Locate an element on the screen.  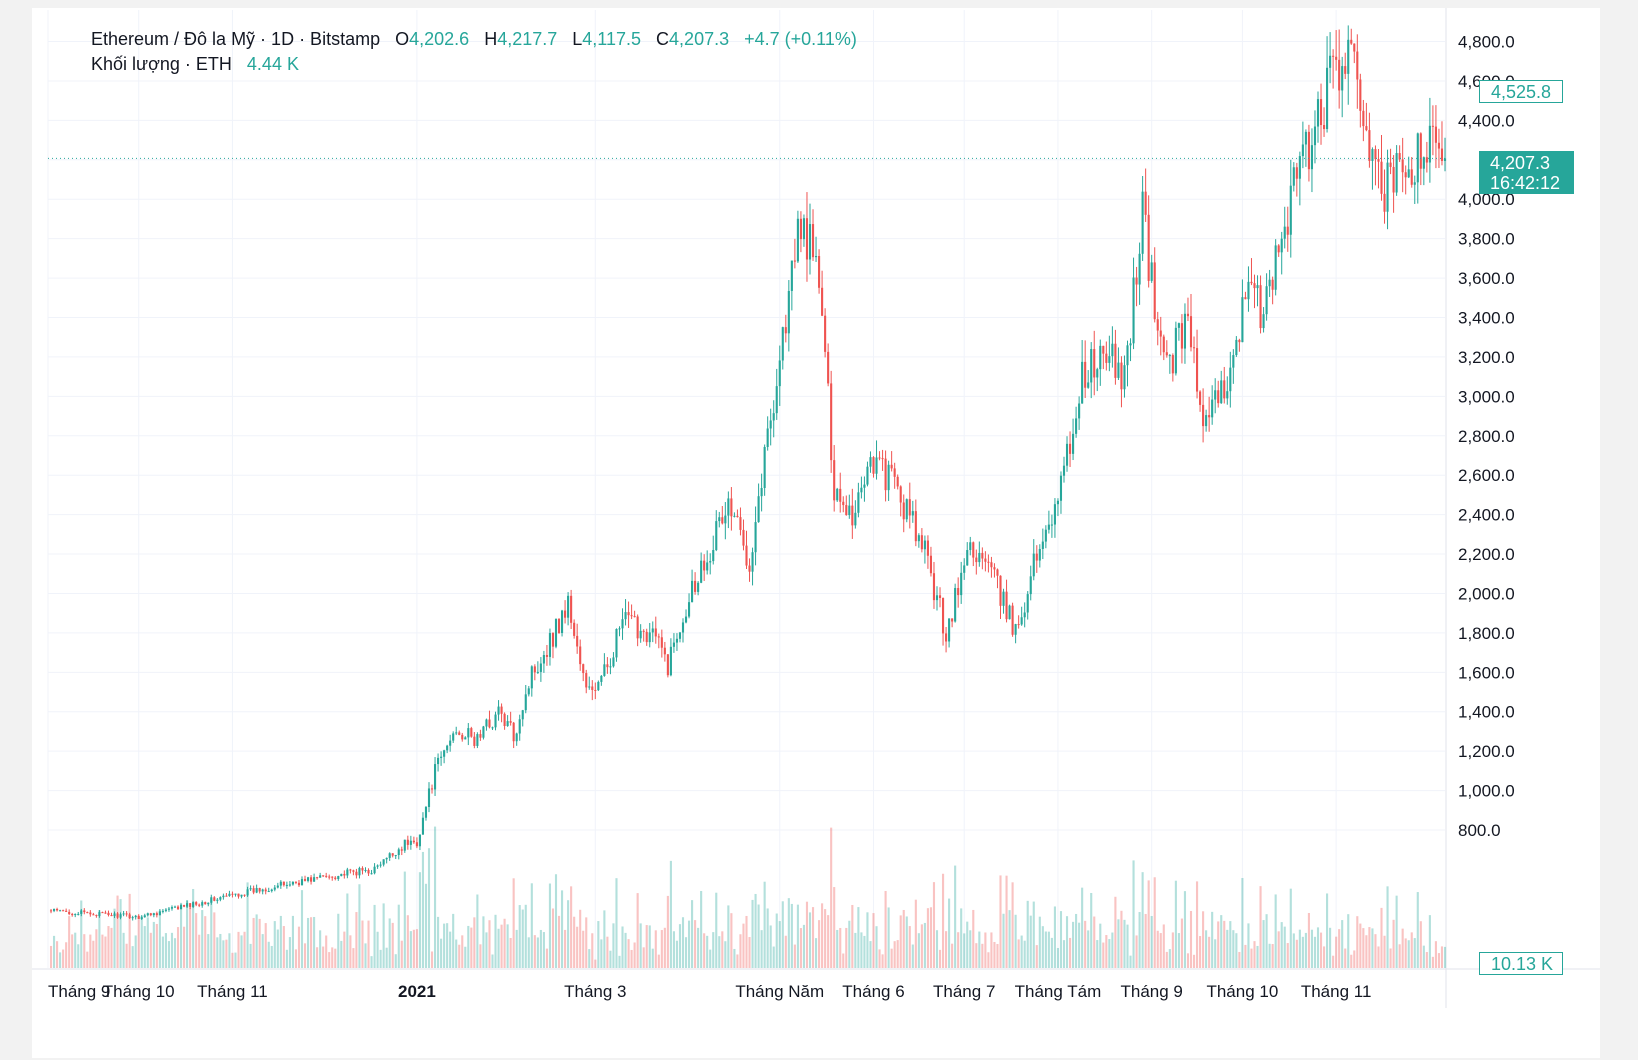
time-axis-label: Tháng 7 is located at coordinates (964, 991).